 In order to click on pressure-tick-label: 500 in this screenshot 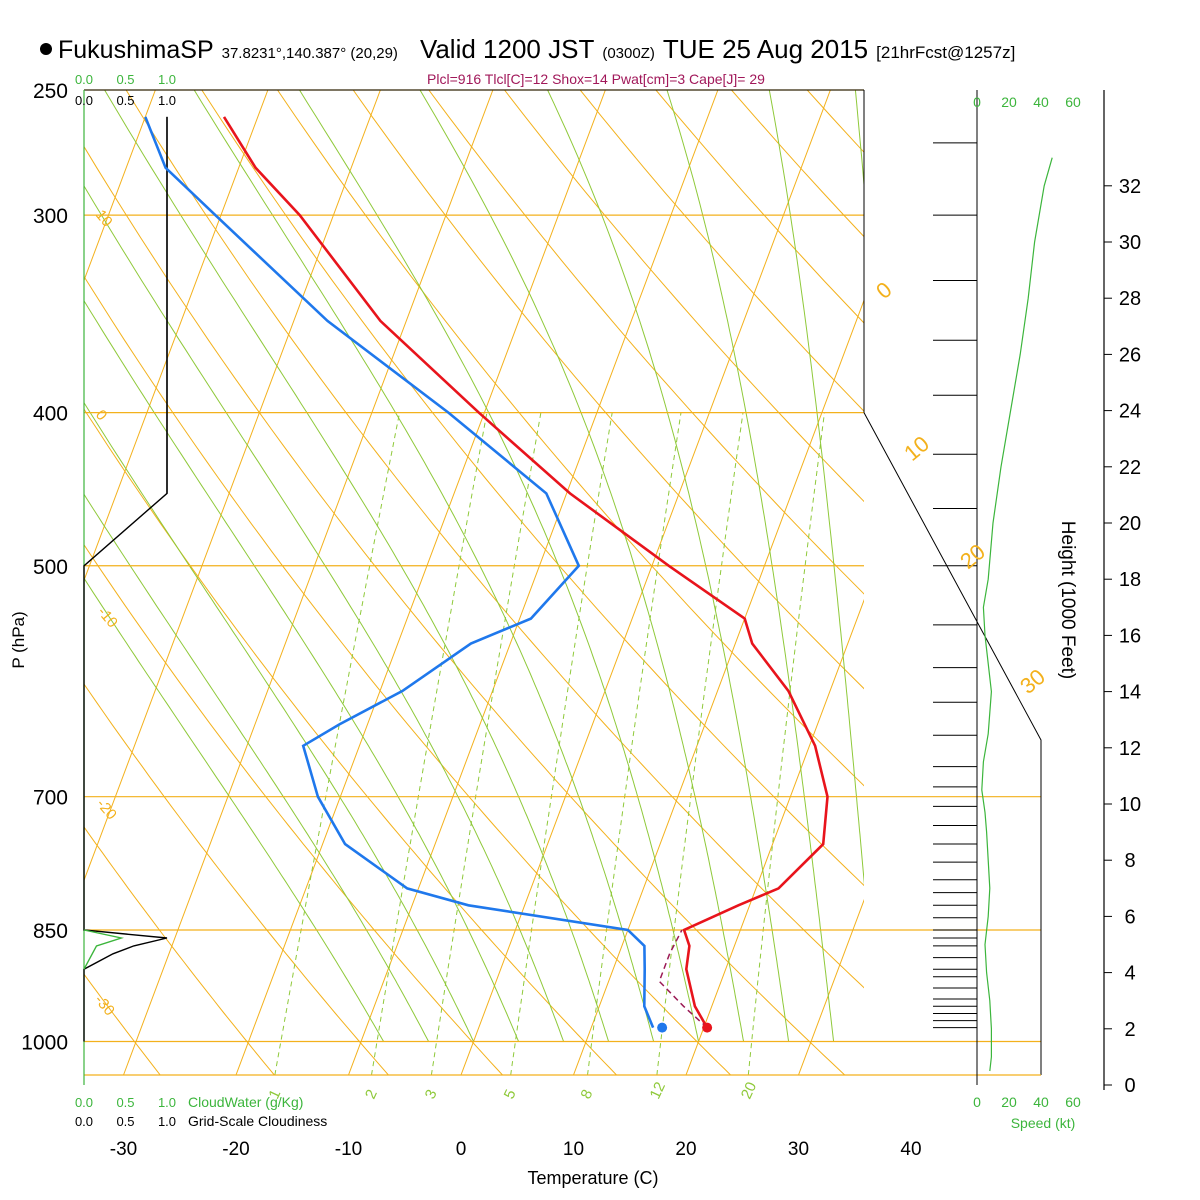, I will do `click(50, 567)`.